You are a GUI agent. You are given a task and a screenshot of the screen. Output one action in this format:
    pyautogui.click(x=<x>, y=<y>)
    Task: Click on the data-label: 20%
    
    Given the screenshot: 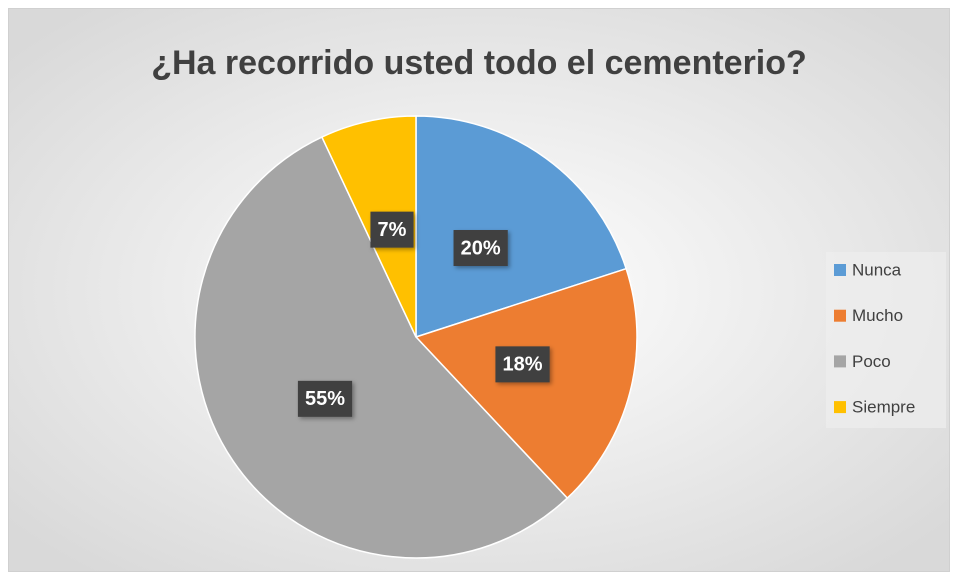 What is the action you would take?
    pyautogui.click(x=481, y=248)
    